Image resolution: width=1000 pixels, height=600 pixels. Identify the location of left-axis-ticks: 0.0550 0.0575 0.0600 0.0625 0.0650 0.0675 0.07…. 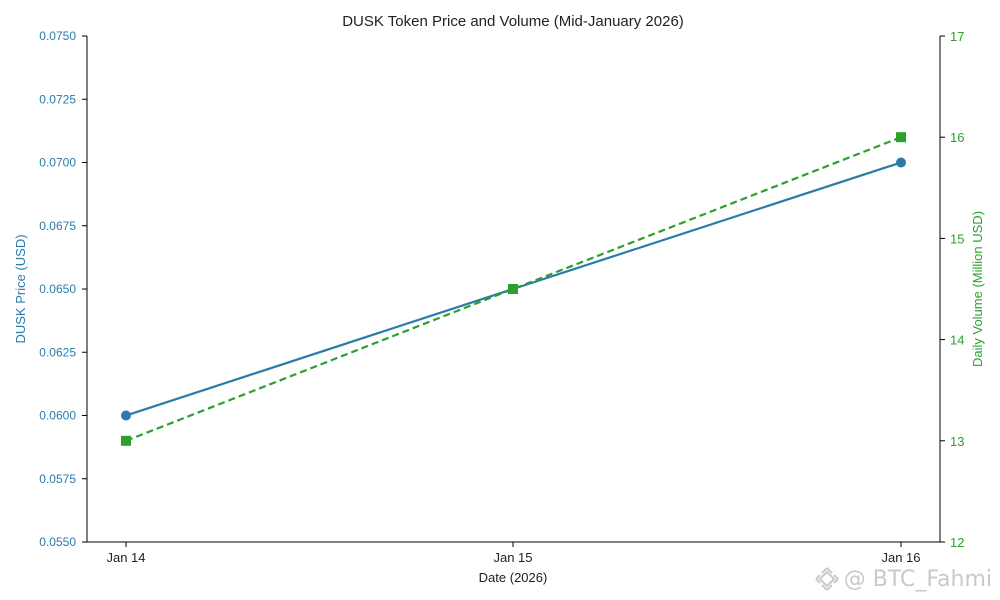
(63, 289).